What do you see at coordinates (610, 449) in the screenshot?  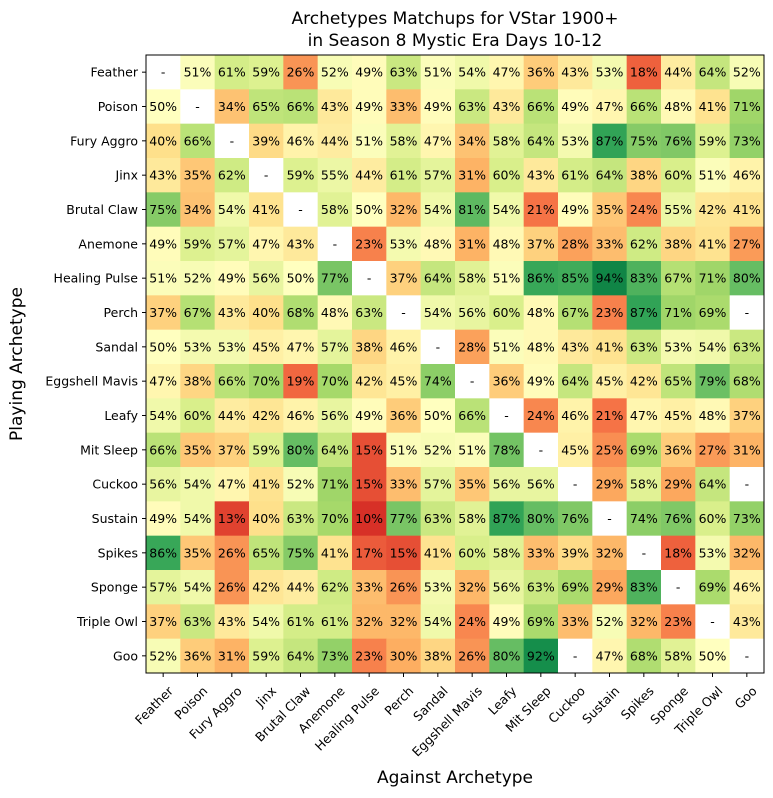 I see `cell-value-label: 25%` at bounding box center [610, 449].